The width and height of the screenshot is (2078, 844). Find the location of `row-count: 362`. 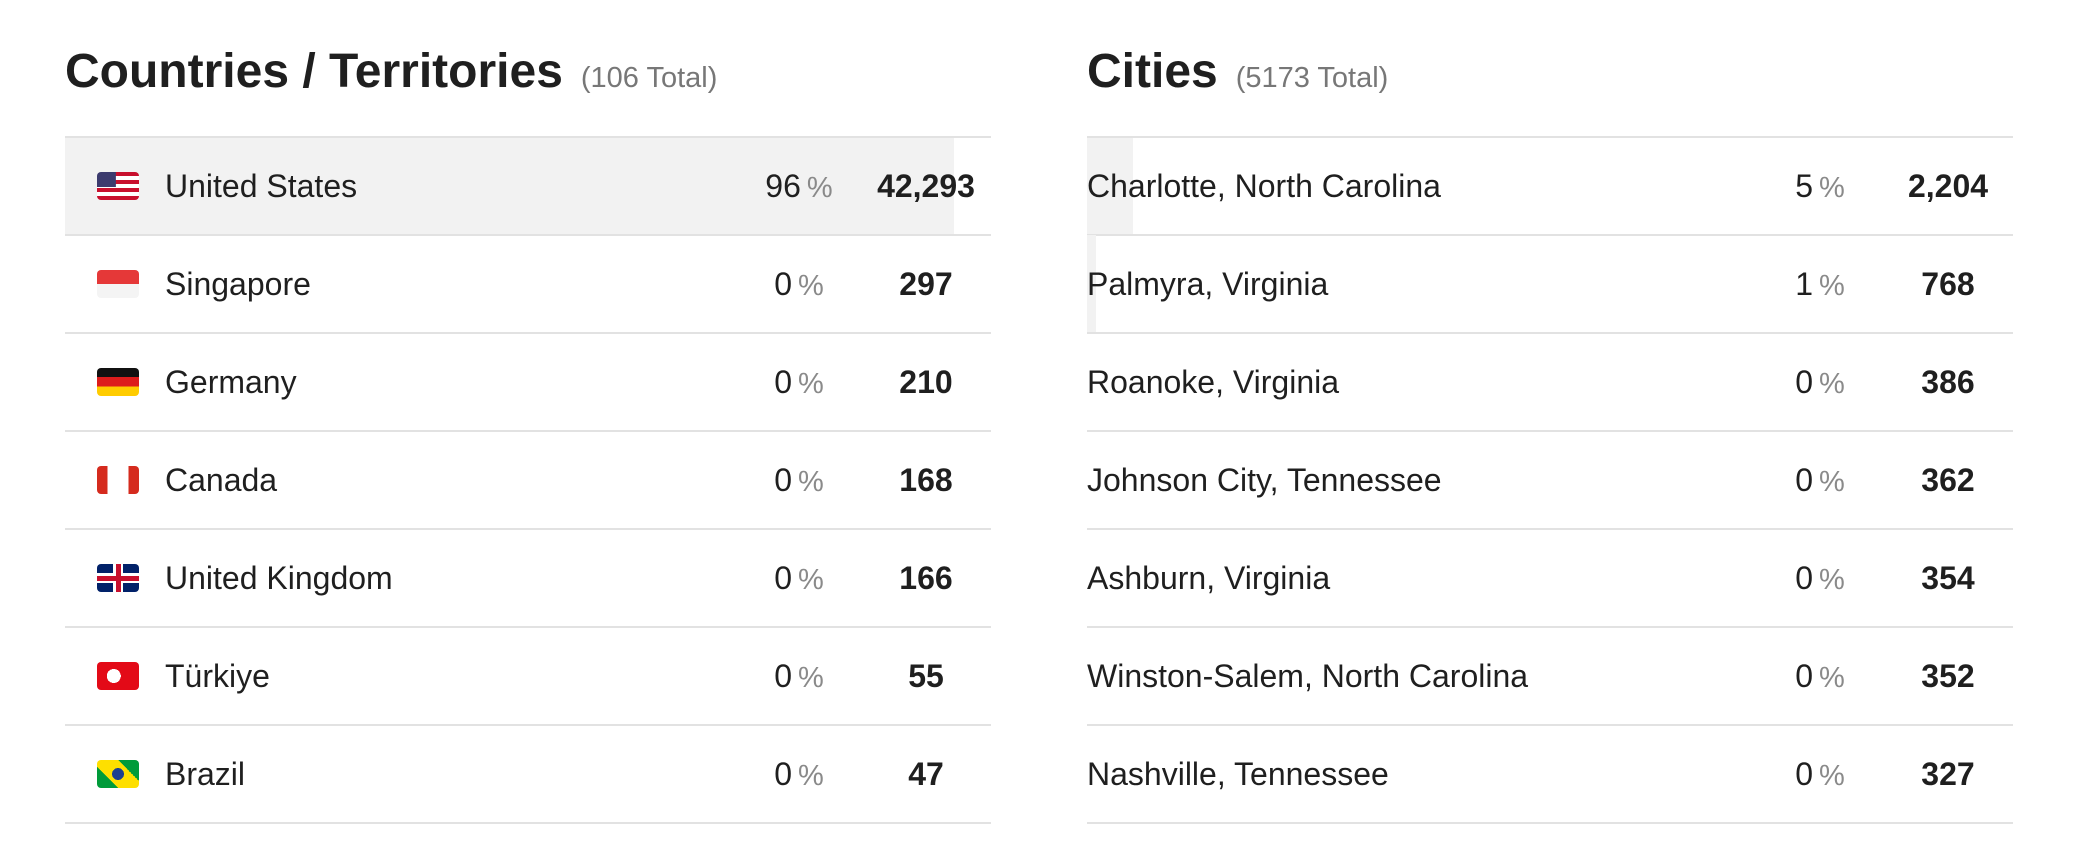

row-count: 362 is located at coordinates (1948, 480).